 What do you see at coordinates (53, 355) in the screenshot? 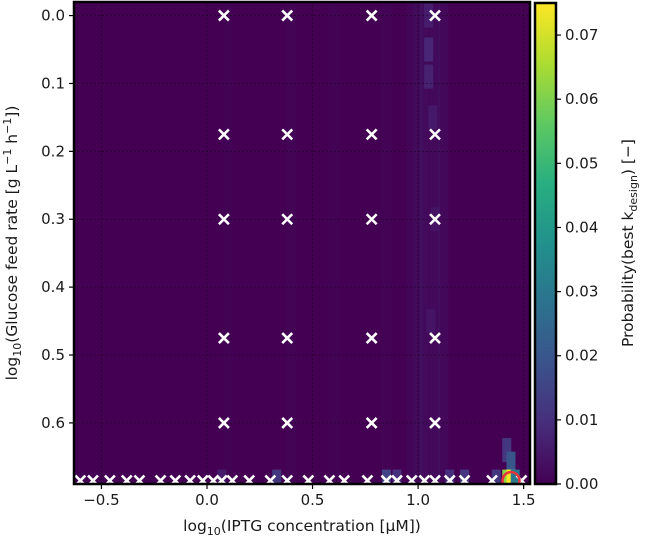
I see `y-tick-label-5: 0.5` at bounding box center [53, 355].